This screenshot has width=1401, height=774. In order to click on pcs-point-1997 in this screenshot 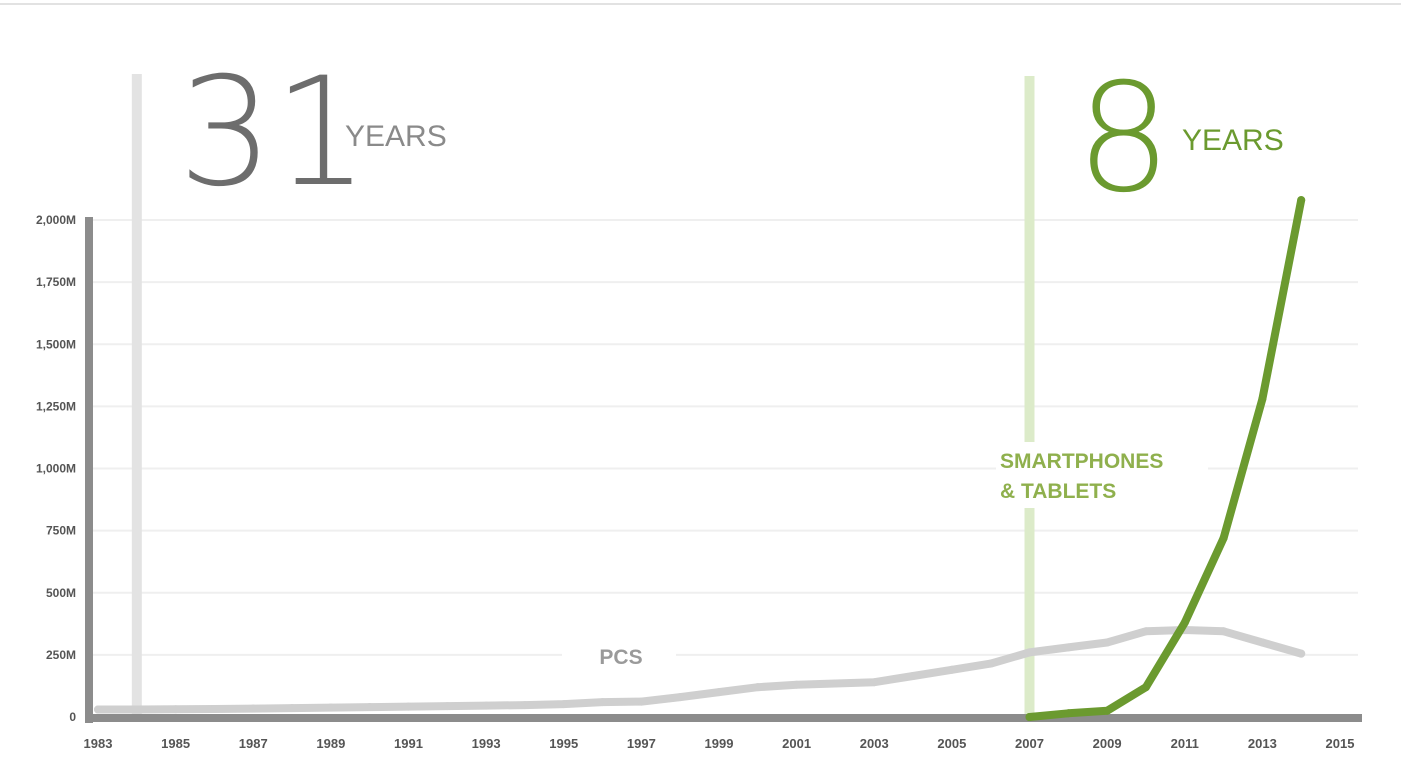, I will do `click(641, 701)`.